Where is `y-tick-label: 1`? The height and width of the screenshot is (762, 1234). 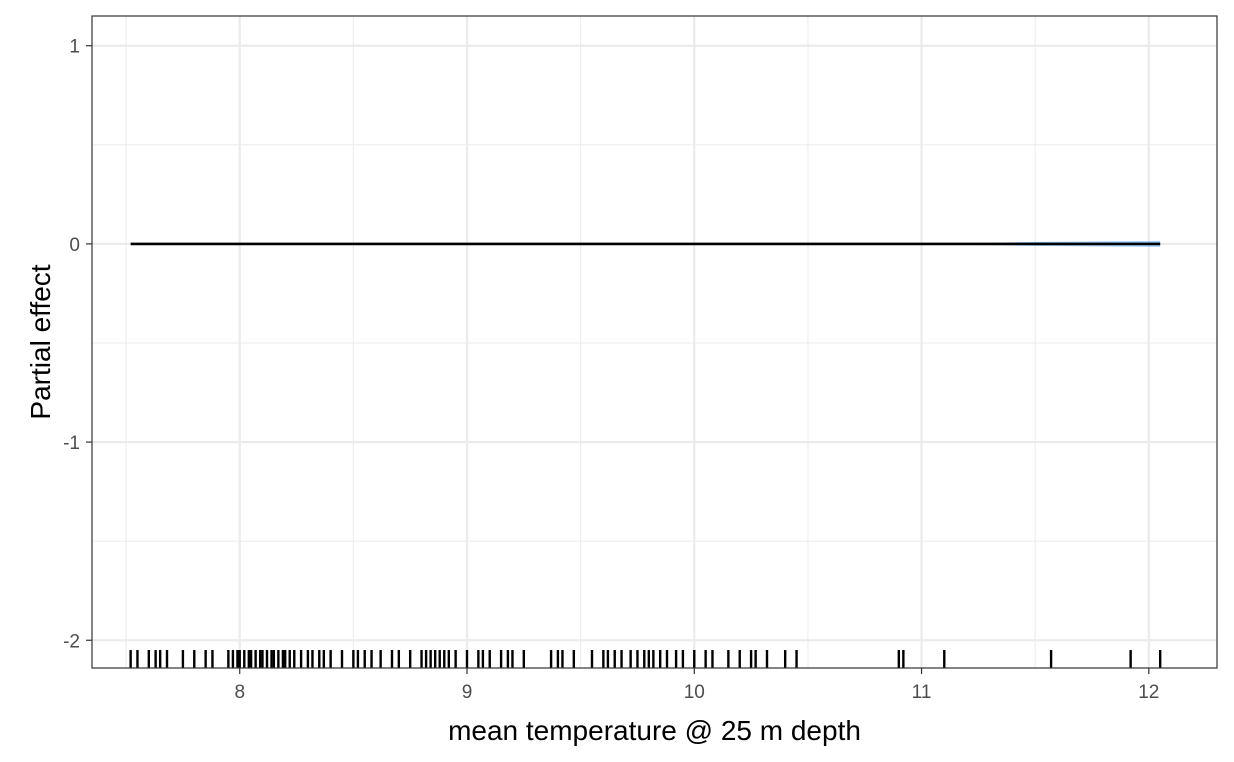 y-tick-label: 1 is located at coordinates (74, 47).